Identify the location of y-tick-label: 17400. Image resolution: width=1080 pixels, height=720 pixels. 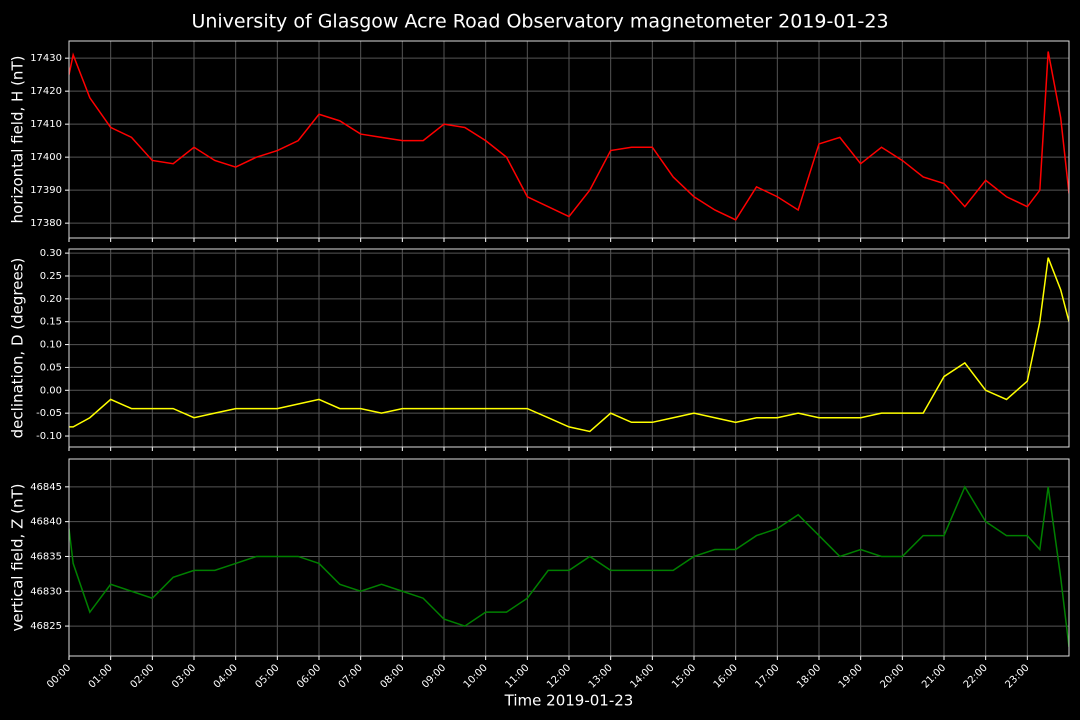
(46, 157).